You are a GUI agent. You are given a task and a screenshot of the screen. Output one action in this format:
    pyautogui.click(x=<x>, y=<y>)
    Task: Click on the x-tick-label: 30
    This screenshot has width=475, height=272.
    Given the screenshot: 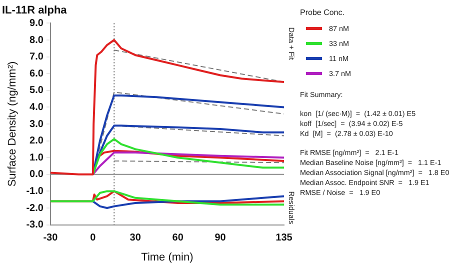 What is the action you would take?
    pyautogui.click(x=136, y=238)
    